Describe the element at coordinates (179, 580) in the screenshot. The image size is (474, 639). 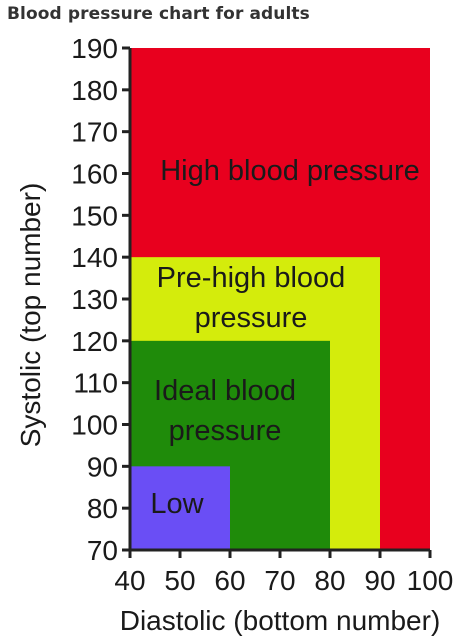
I see `x-tick-label-50: 50` at that location.